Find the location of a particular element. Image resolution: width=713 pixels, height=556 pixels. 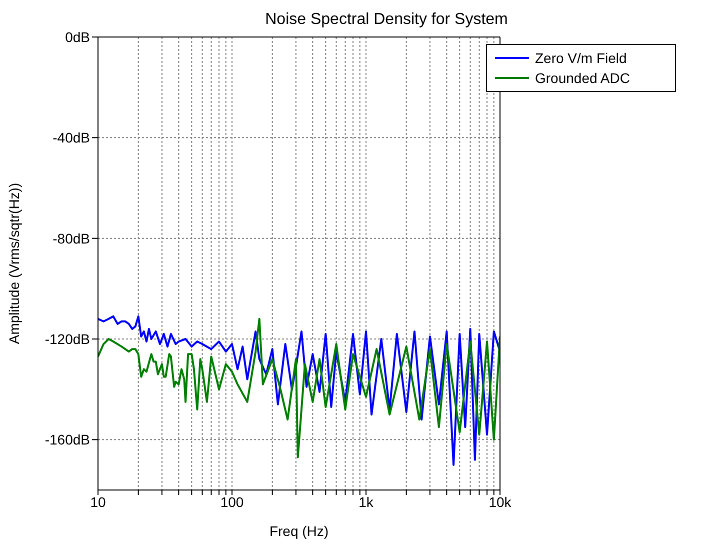

x-tick-label: 100 is located at coordinates (232, 502).